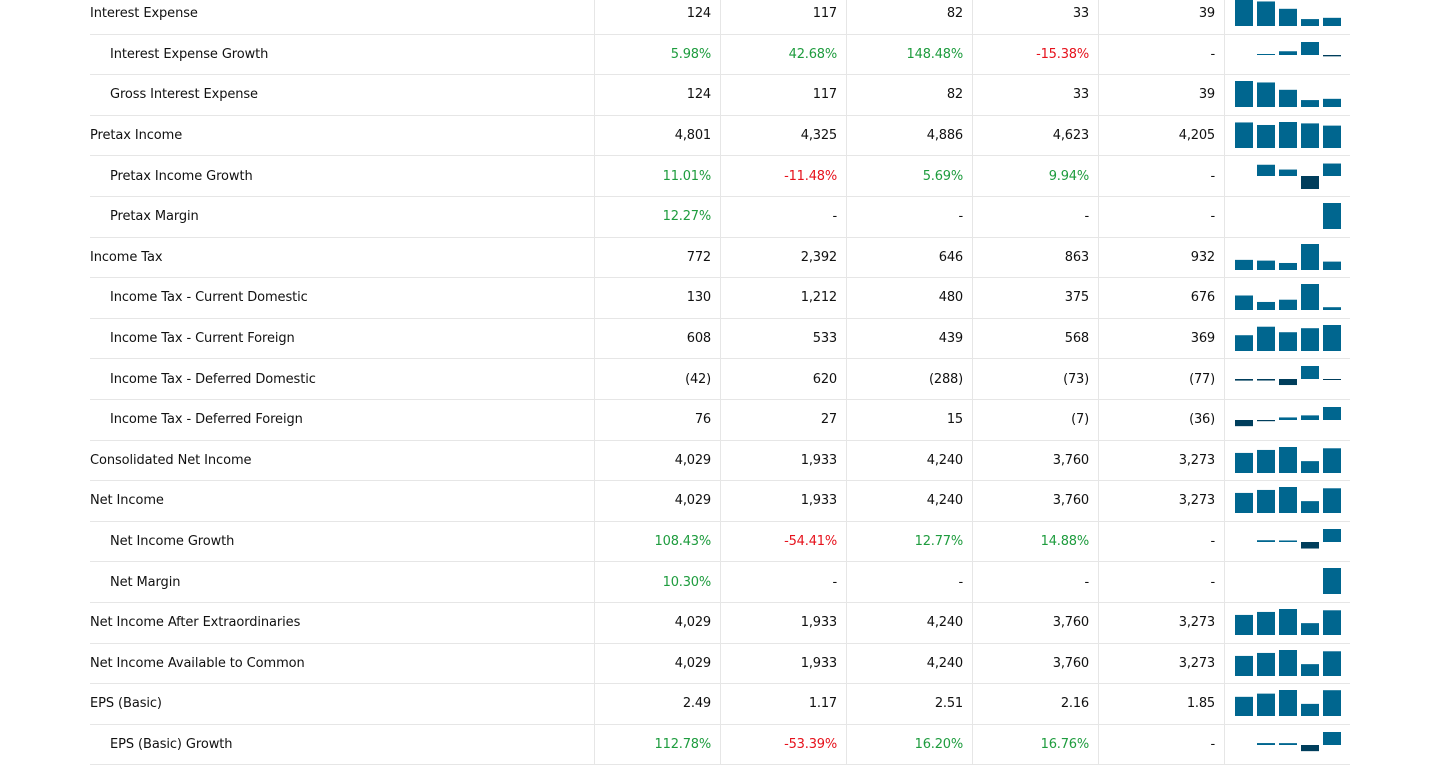  Describe the element at coordinates (720, 704) in the screenshot. I see `table-row: EPS (Basic) 2.49 1.17 2.51 2.16 1.85` at that location.